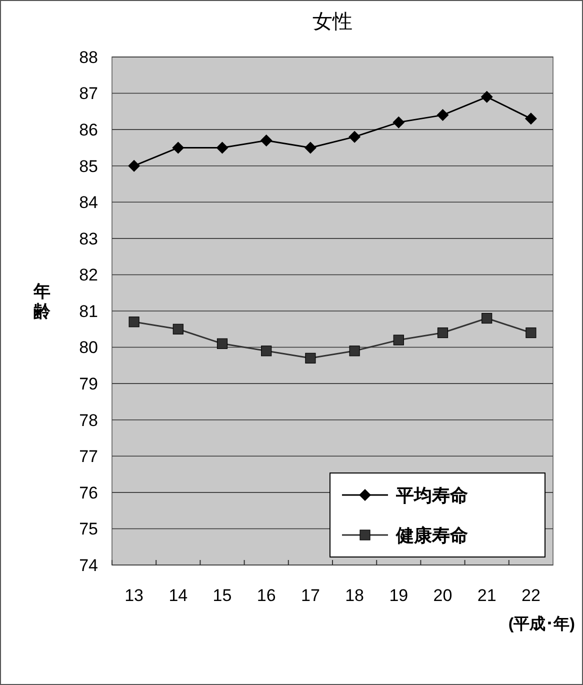 The height and width of the screenshot is (685, 583). I want to click on x-tick-label: 18, so click(354, 595).